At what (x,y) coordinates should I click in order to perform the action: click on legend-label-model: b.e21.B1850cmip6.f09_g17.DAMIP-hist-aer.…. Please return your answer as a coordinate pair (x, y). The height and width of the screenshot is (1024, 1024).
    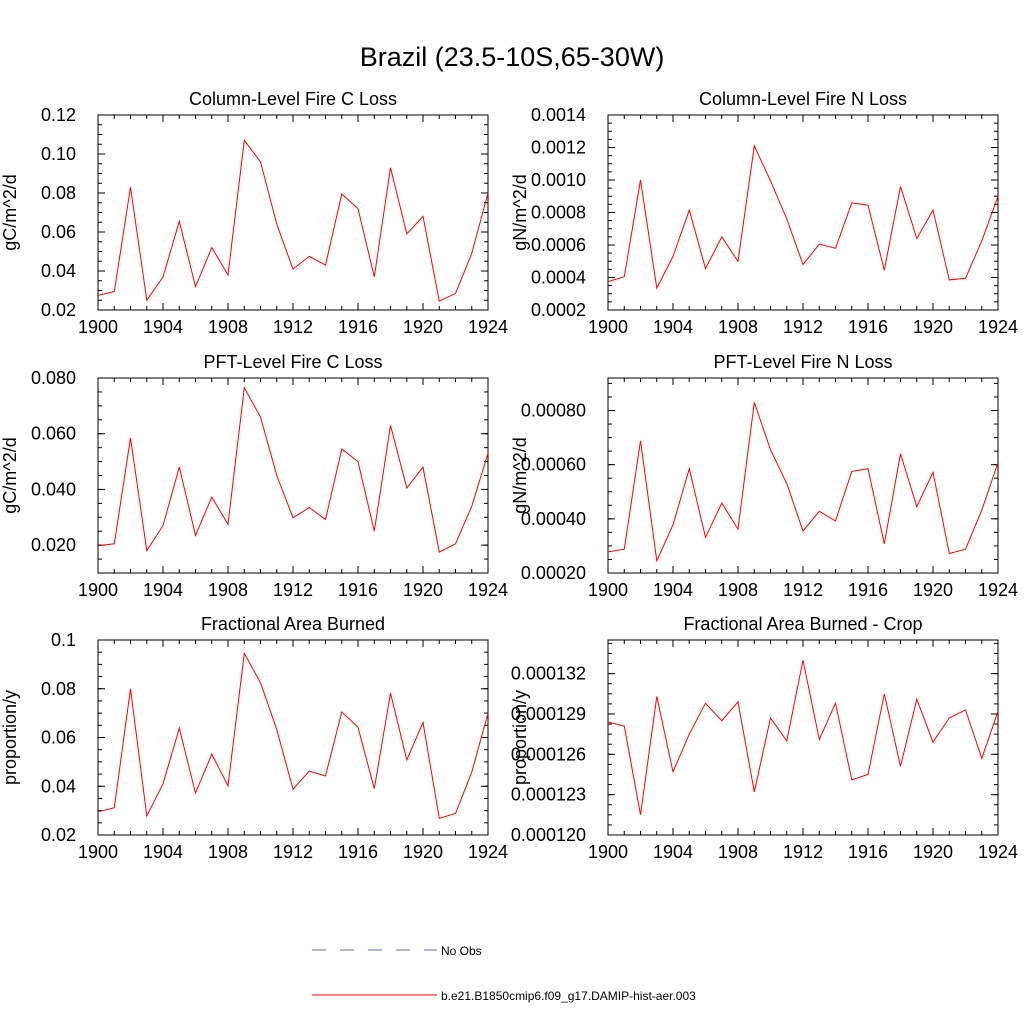
    Looking at the image, I should click on (568, 996).